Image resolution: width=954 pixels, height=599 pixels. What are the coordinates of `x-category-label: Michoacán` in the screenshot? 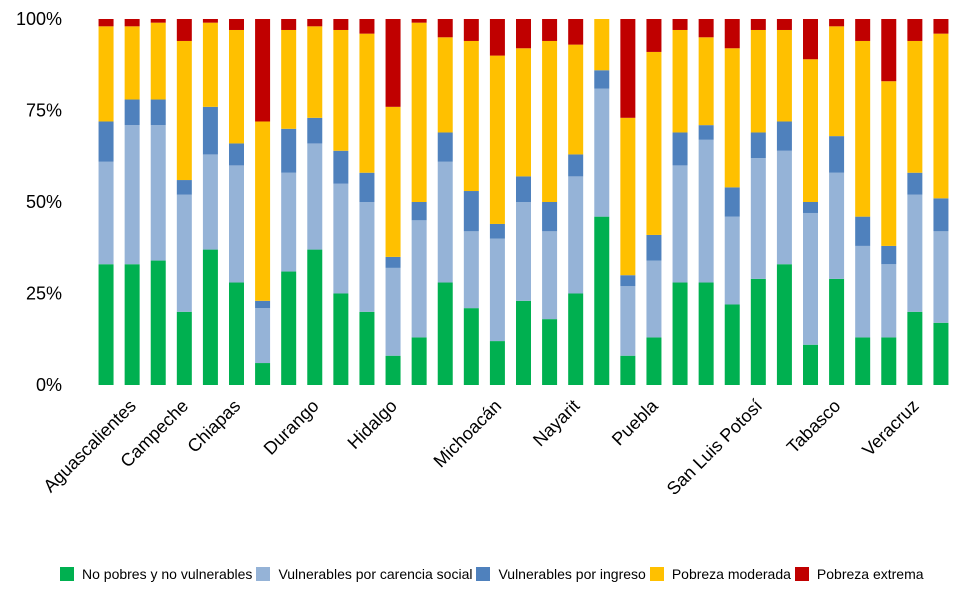 It's located at (468, 434).